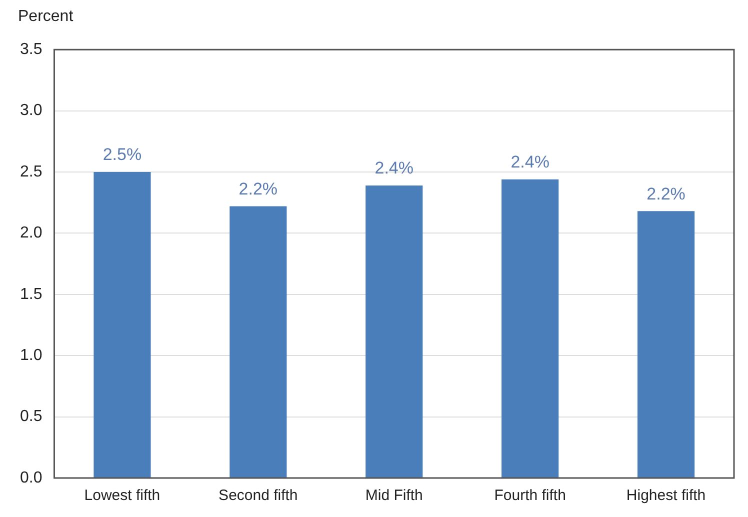 This screenshot has height=517, width=748. Describe the element at coordinates (31, 355) in the screenshot. I see `y-tick-label: 1.0` at that location.